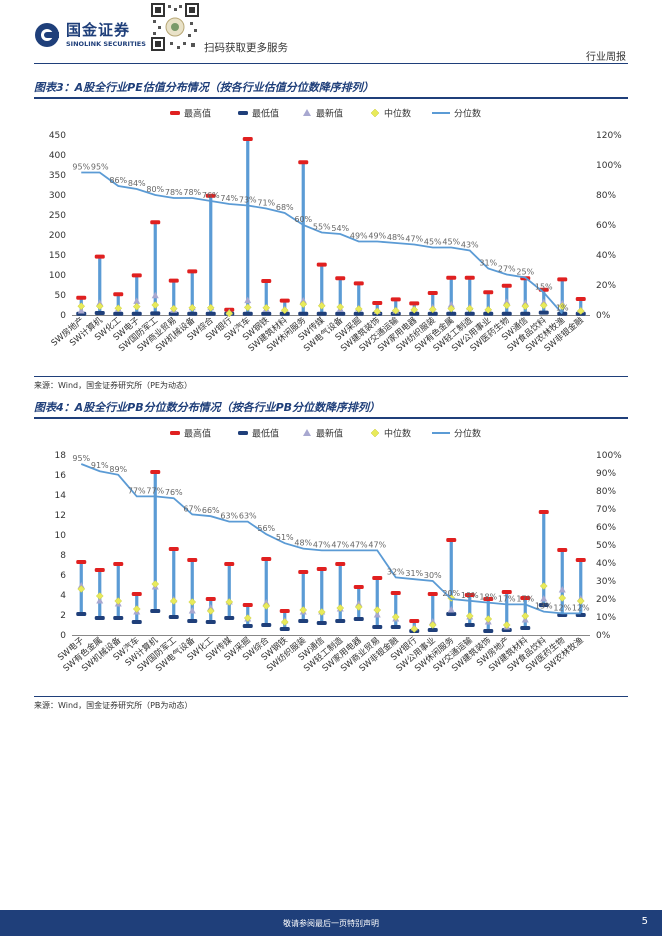 This screenshot has width=662, height=936. What do you see at coordinates (155, 490) in the screenshot?
I see `percentile-data-label: 77%` at bounding box center [155, 490].